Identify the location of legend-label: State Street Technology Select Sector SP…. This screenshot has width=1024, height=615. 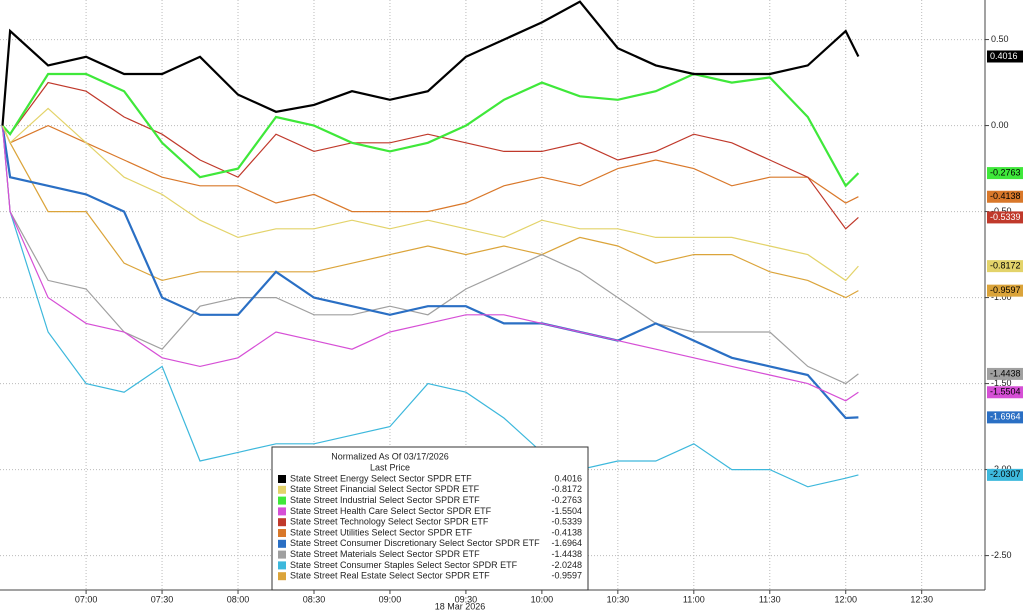
(389, 522).